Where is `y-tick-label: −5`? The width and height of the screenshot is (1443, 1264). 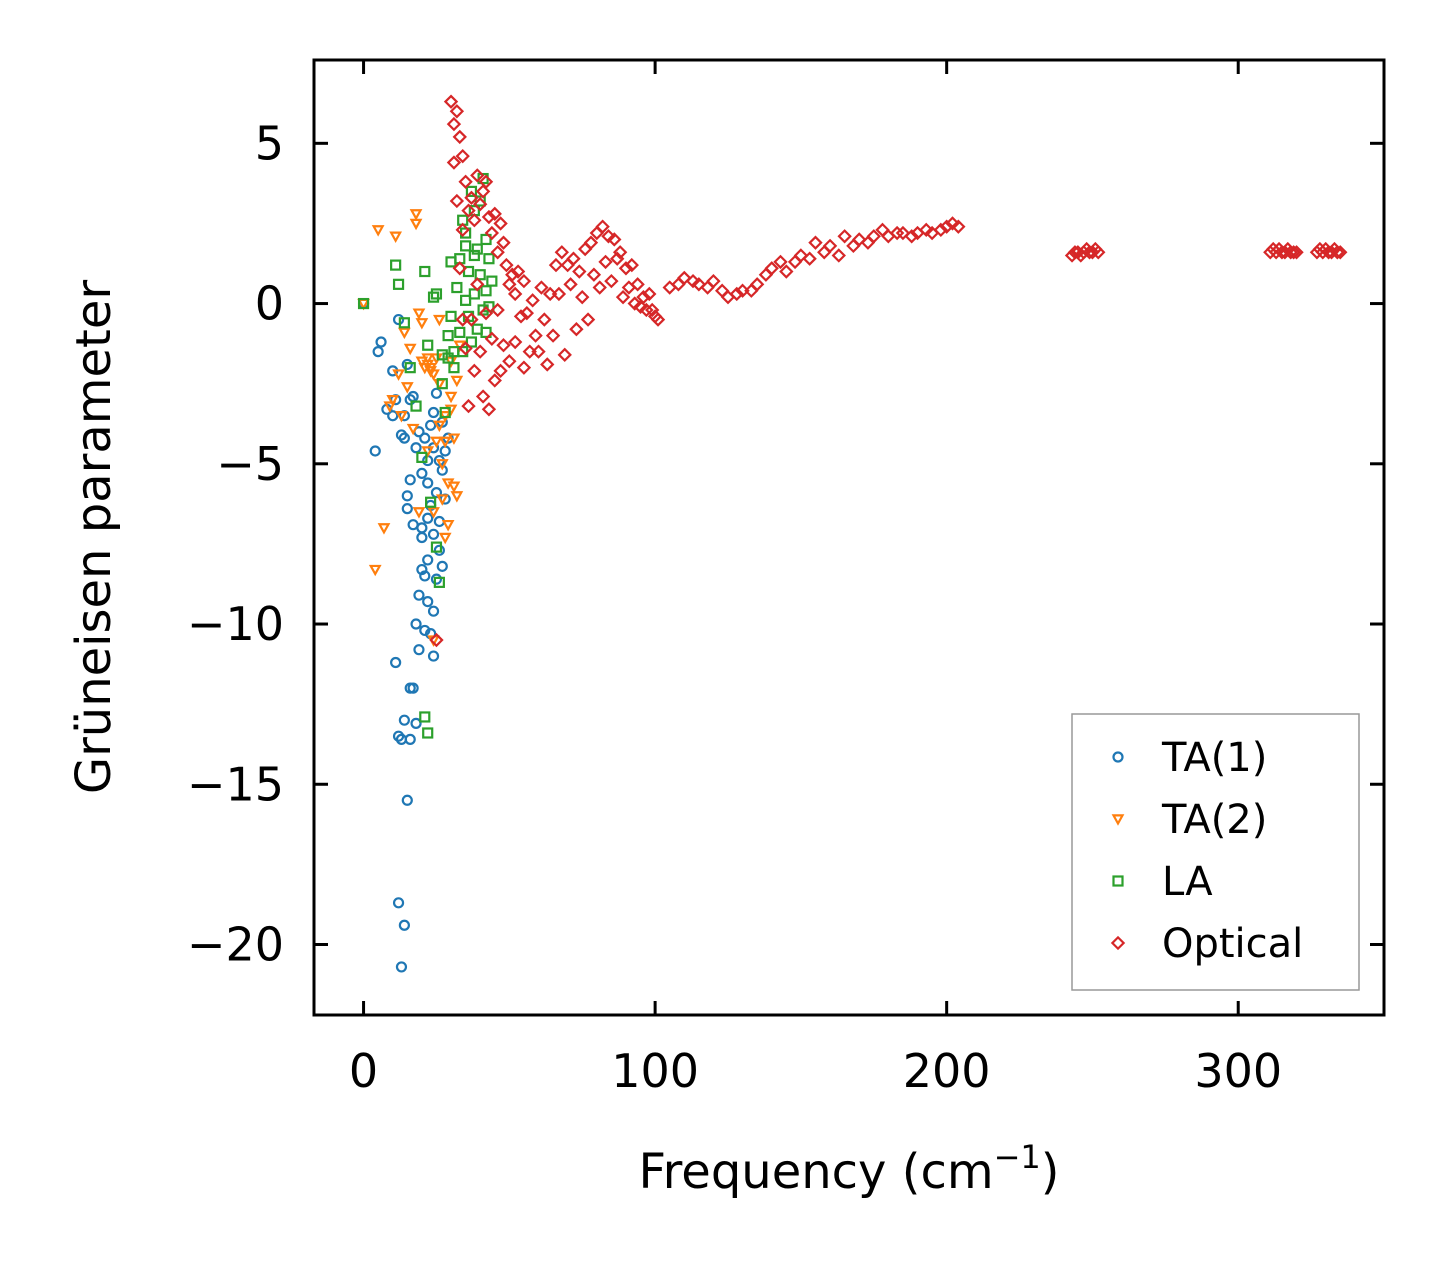 y-tick-label: −5 is located at coordinates (250, 464).